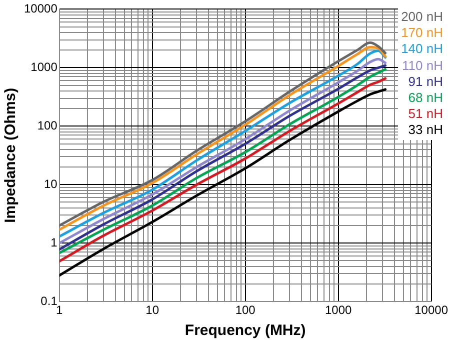 The width and height of the screenshot is (450, 342). What do you see at coordinates (422, 66) in the screenshot?
I see `series-label: 110 nH` at bounding box center [422, 66].